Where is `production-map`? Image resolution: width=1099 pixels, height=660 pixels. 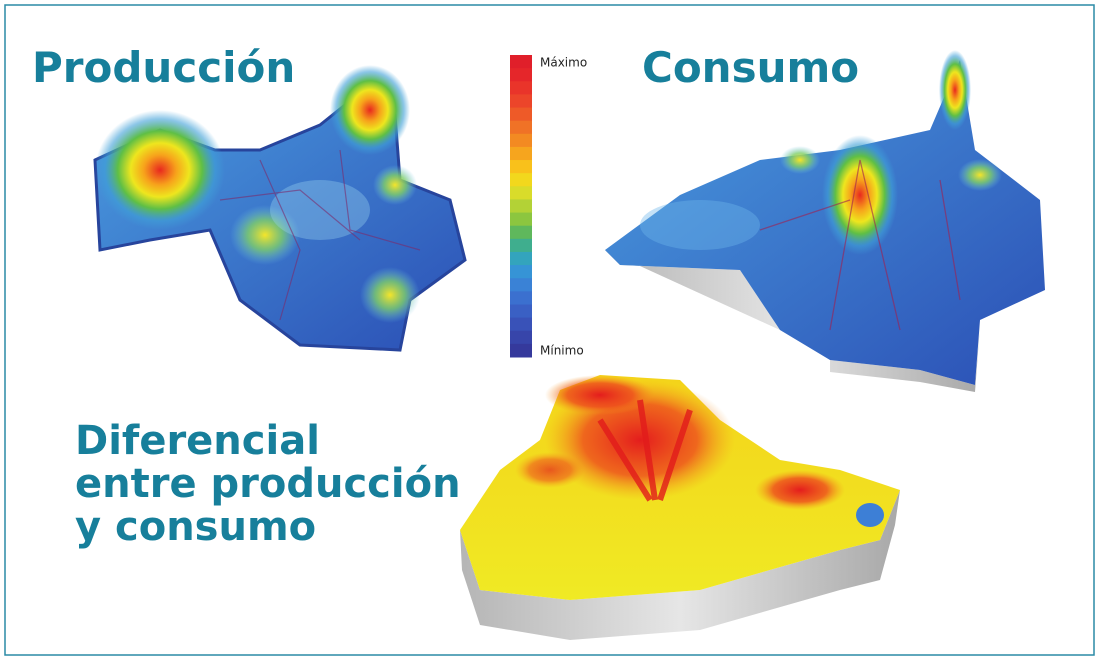
production-map is located at coordinates (280, 208).